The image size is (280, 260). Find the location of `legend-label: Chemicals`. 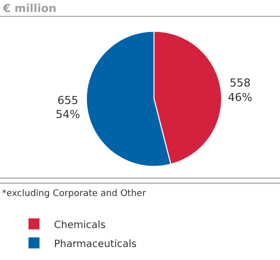

legend-label: Chemicals is located at coordinates (80, 225).